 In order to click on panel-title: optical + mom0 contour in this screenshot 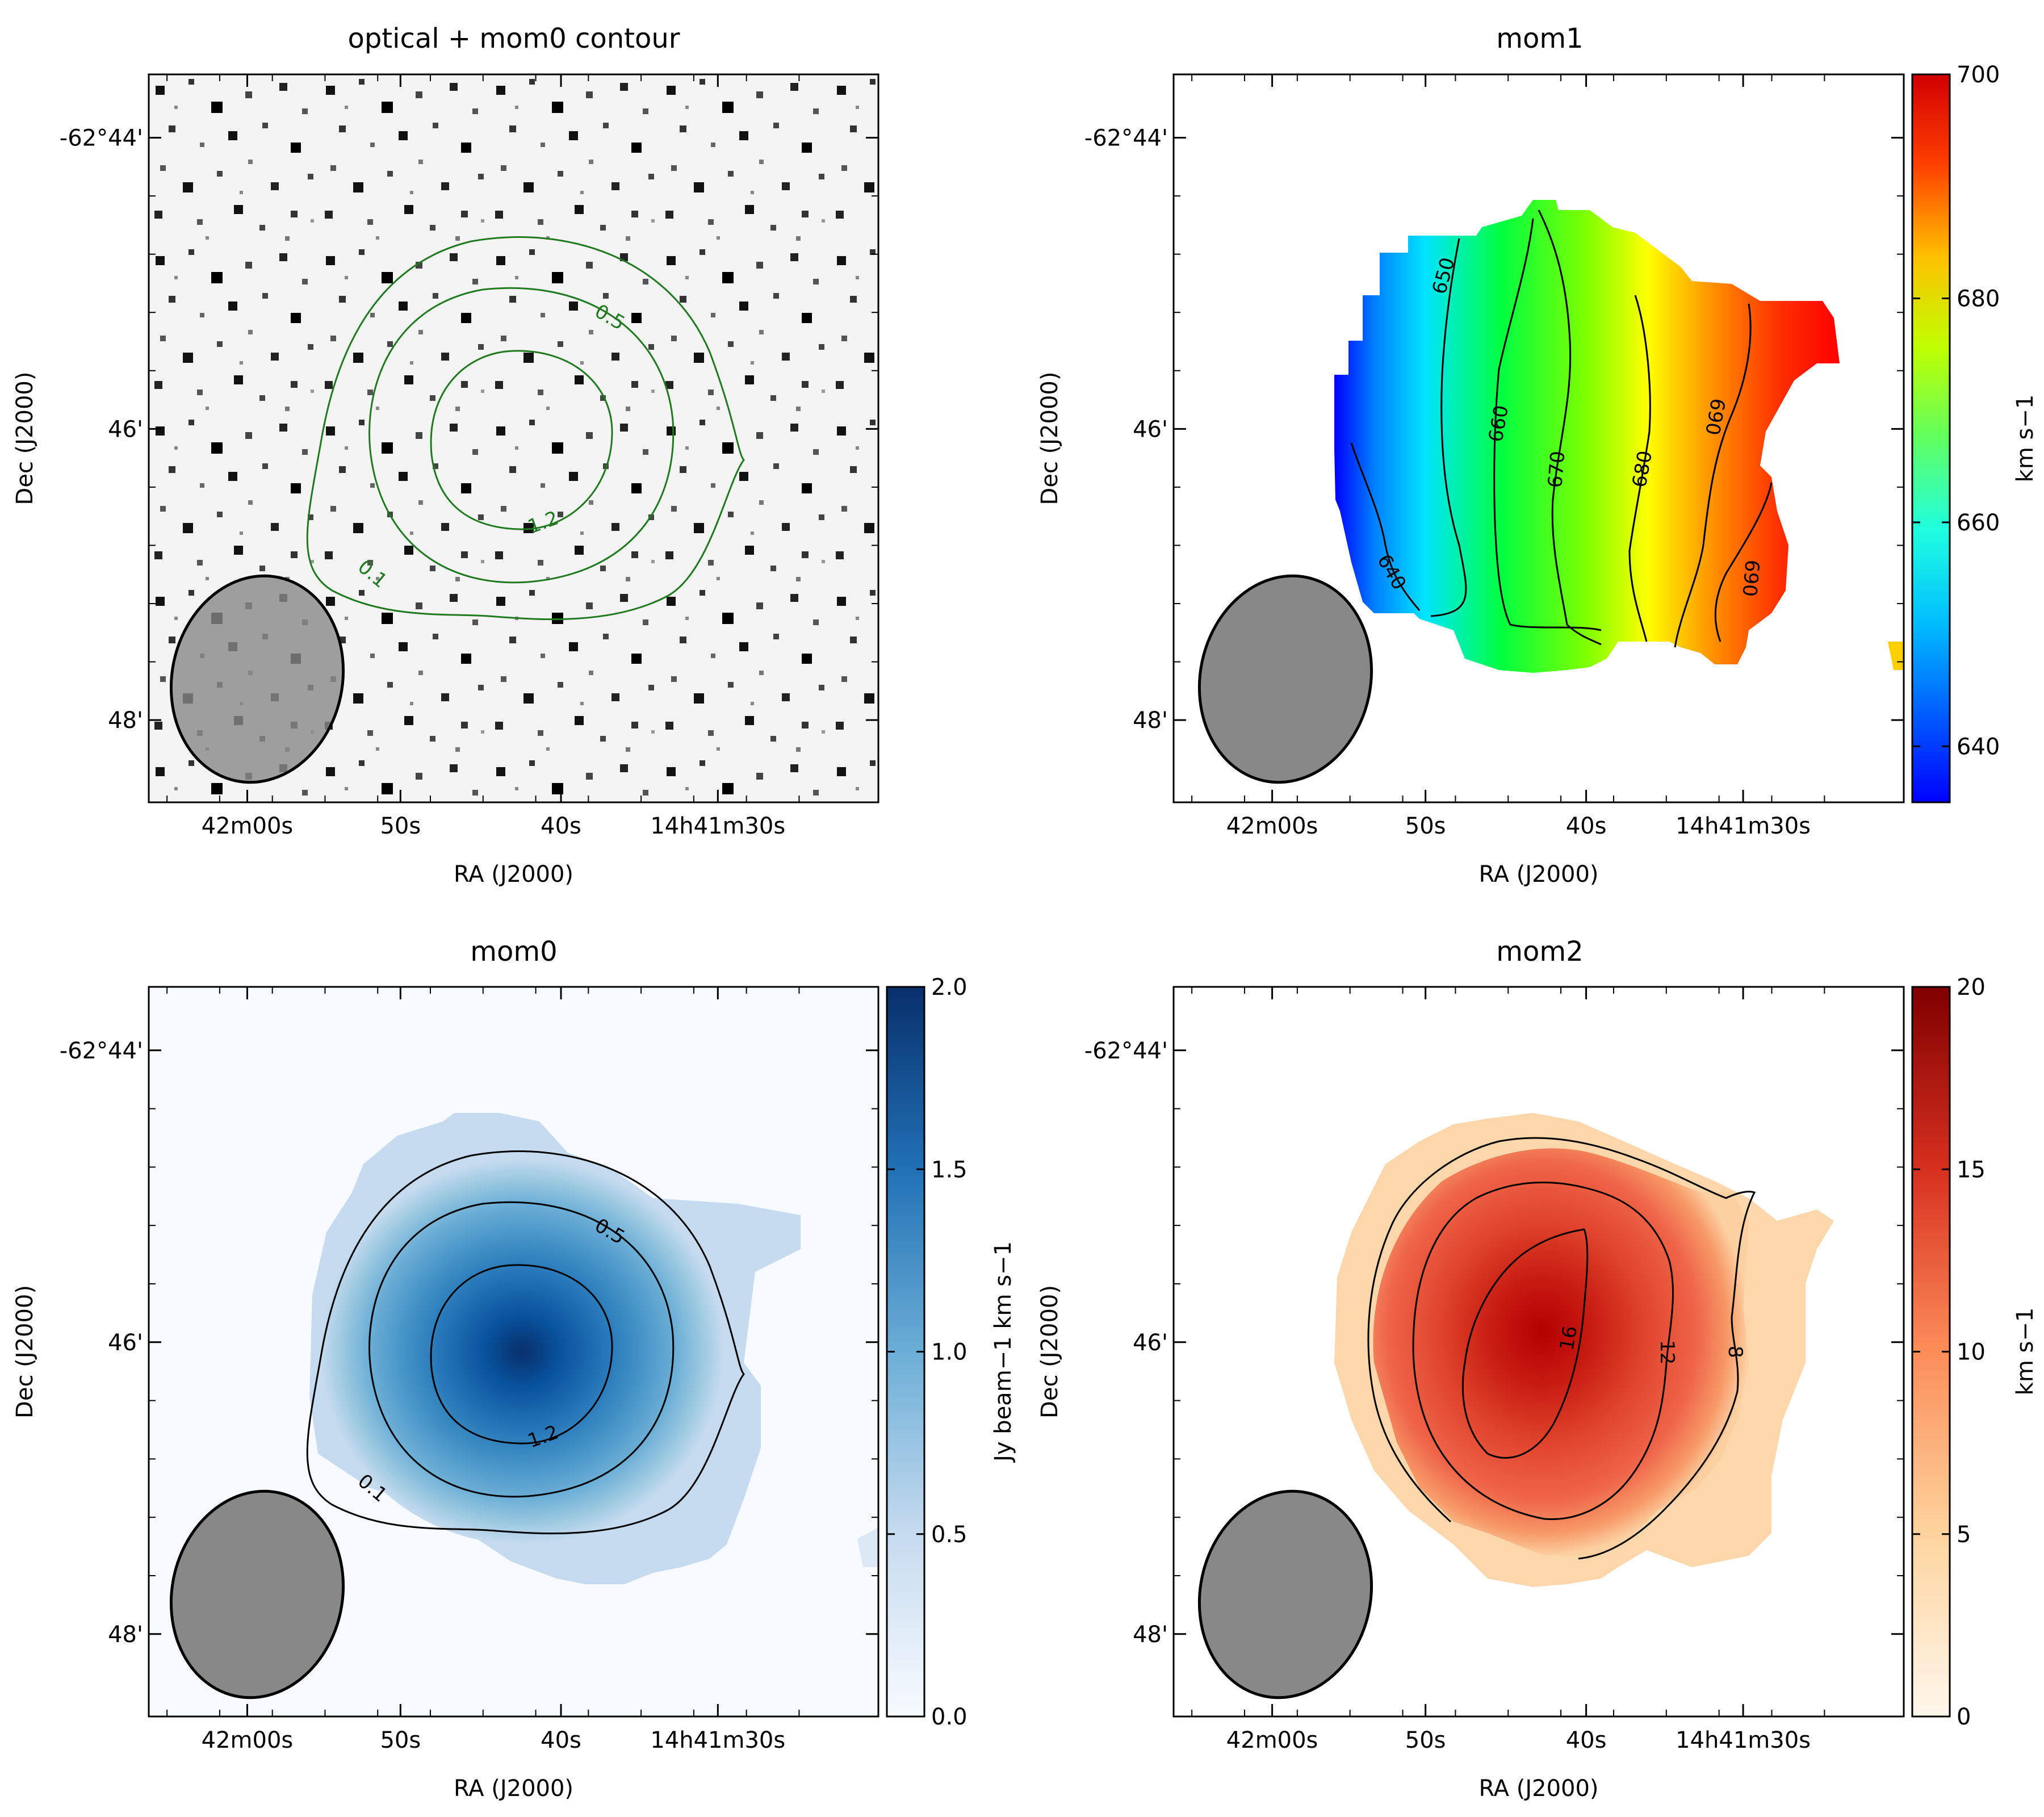, I will do `click(513, 39)`.